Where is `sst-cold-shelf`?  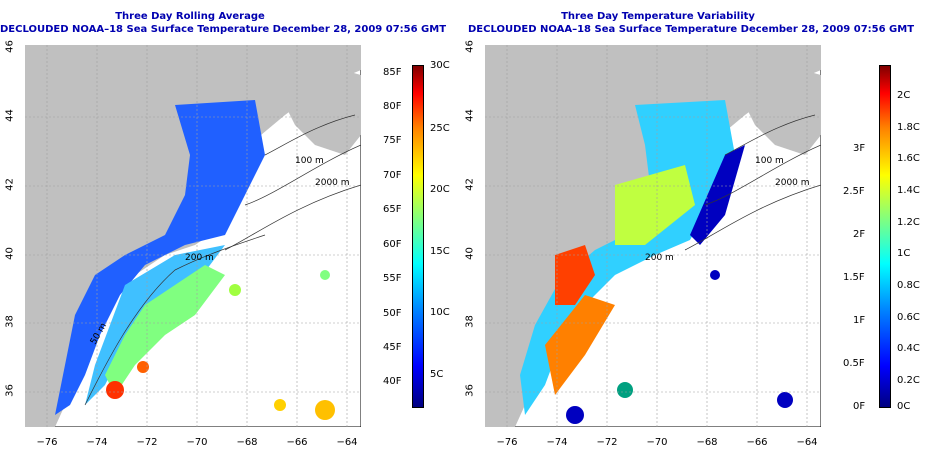
sst-cold-shelf is located at coordinates (160, 257).